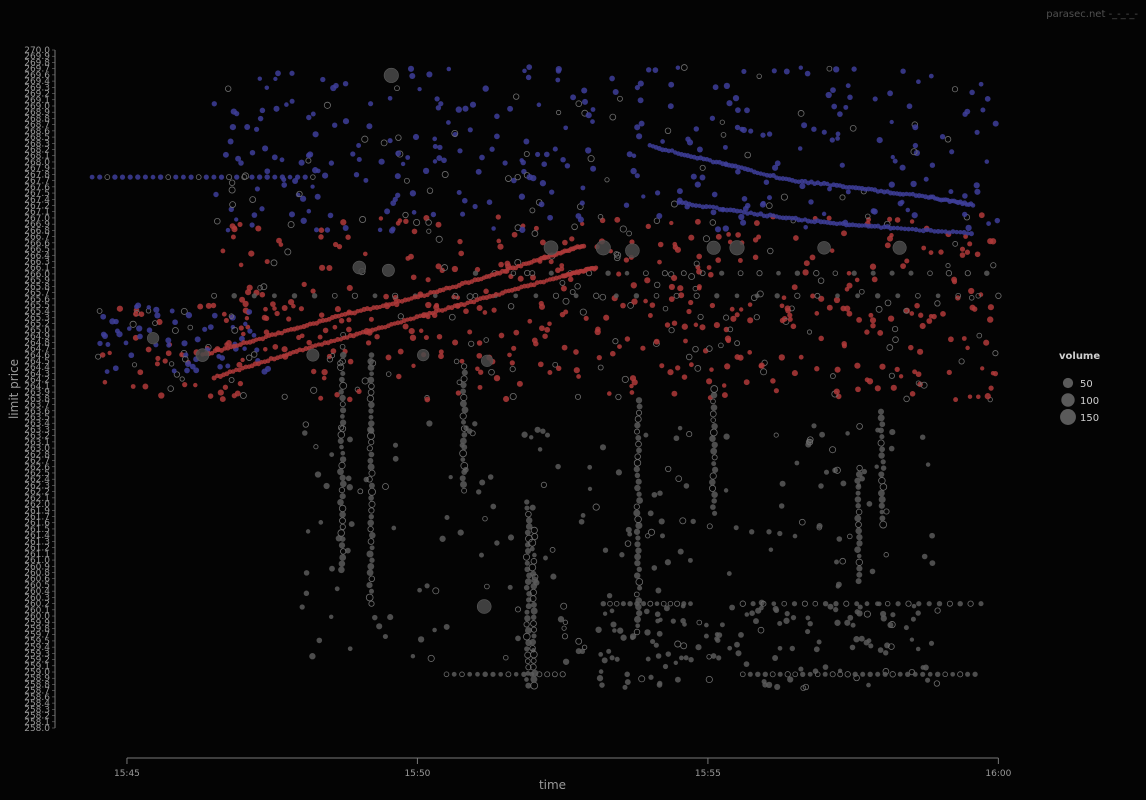 The width and height of the screenshot is (1146, 800). Describe the element at coordinates (37, 163) in the screenshot. I see `y-tick-label: 268.0` at that location.